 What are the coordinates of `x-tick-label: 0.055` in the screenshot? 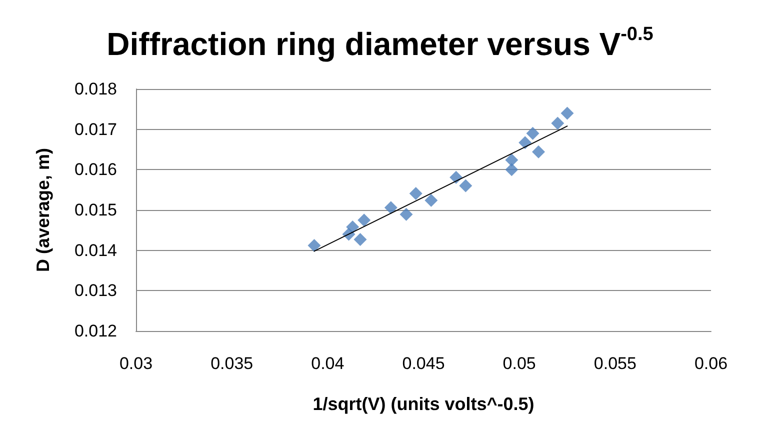 It's located at (615, 363).